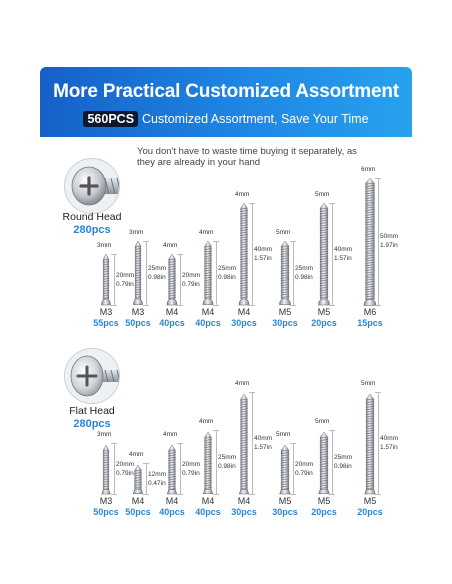 The image size is (452, 584). I want to click on length-mm-label: 50mm, so click(389, 237).